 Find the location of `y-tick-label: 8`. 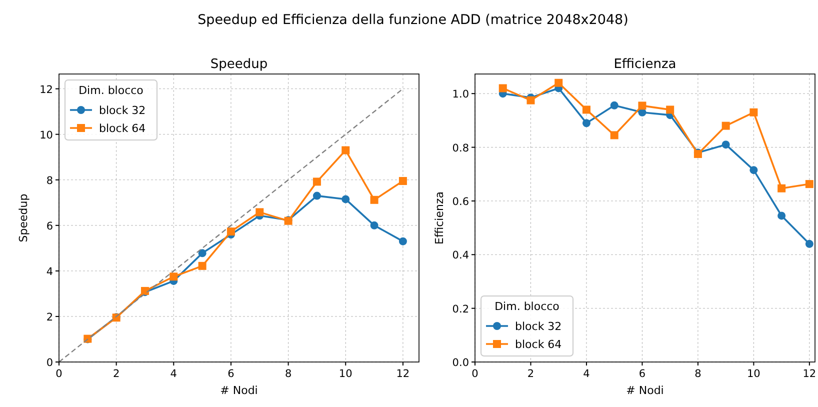

y-tick-label: 8 is located at coordinates (49, 180).